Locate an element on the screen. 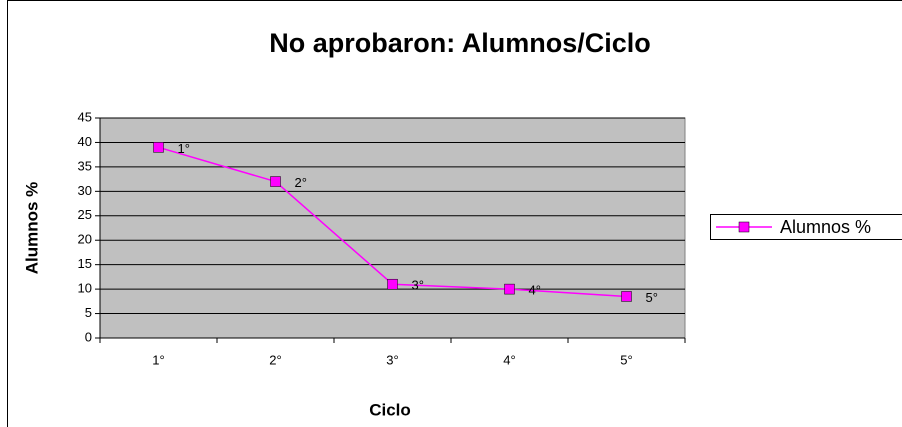  y-tick-label: 10 is located at coordinates (85, 288).